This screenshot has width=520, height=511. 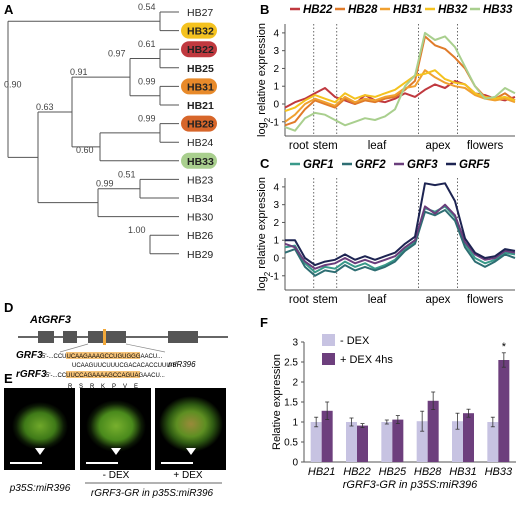 What do you see at coordinates (127, 174) in the screenshot?
I see `support-value: 0.51` at bounding box center [127, 174].